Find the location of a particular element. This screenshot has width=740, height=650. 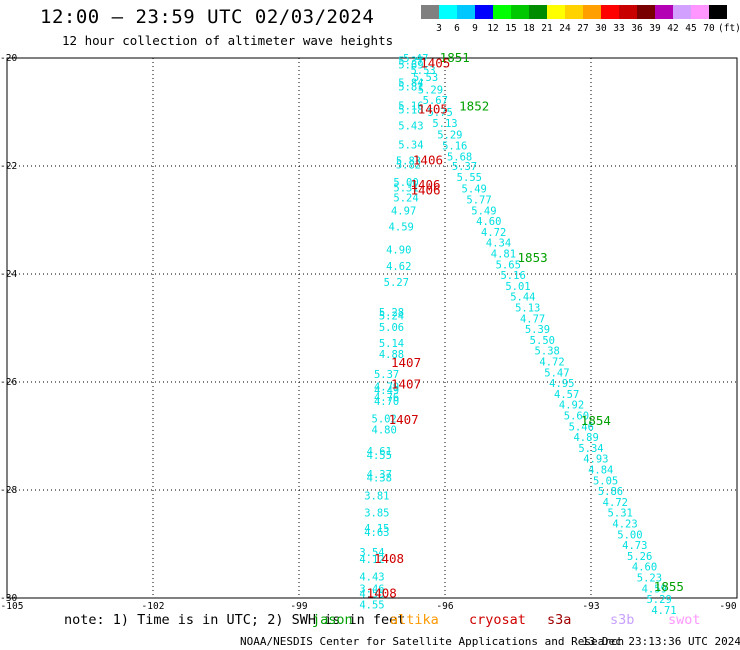

wave-height-value: 4.43 is located at coordinates (371, 577).